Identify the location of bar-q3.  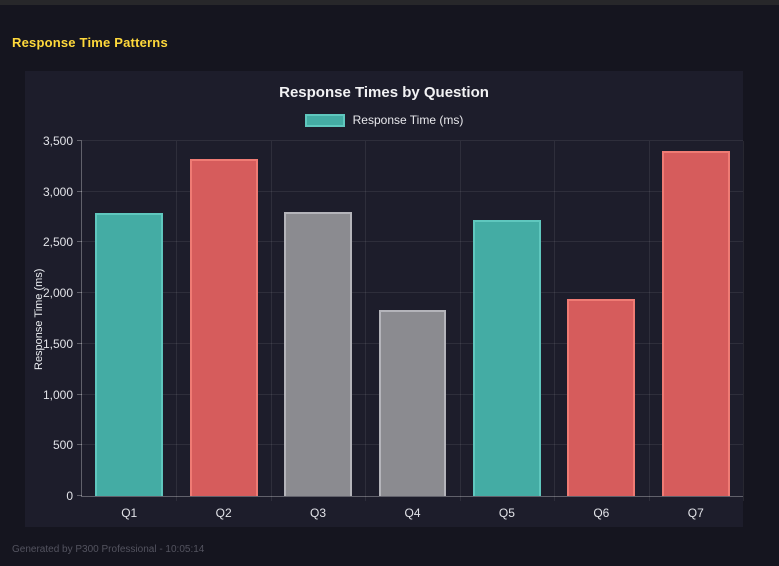
(318, 354).